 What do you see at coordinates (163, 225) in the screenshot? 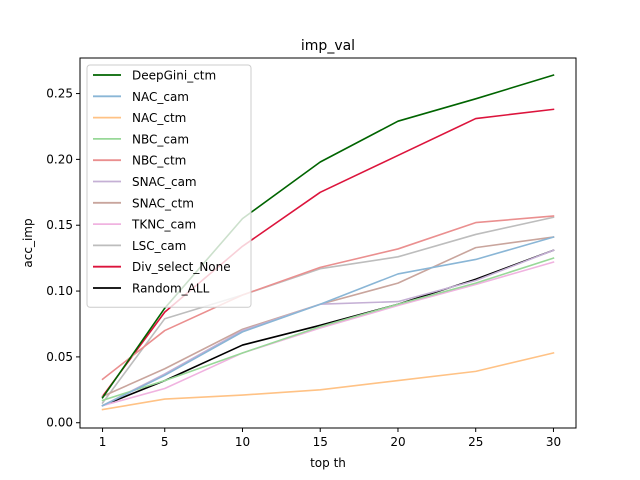
I see `legend-label: TKNC_cam` at bounding box center [163, 225].